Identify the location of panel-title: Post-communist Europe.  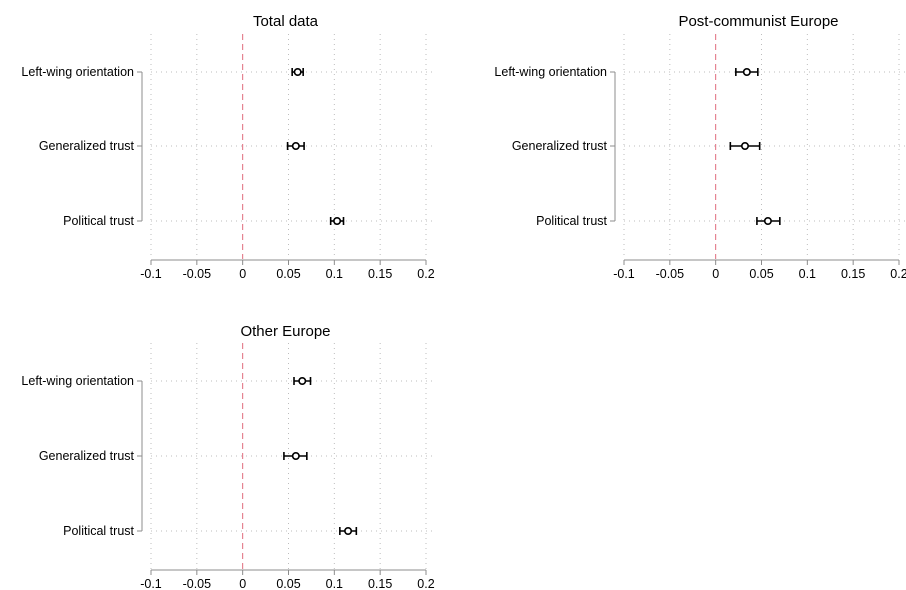
(758, 21).